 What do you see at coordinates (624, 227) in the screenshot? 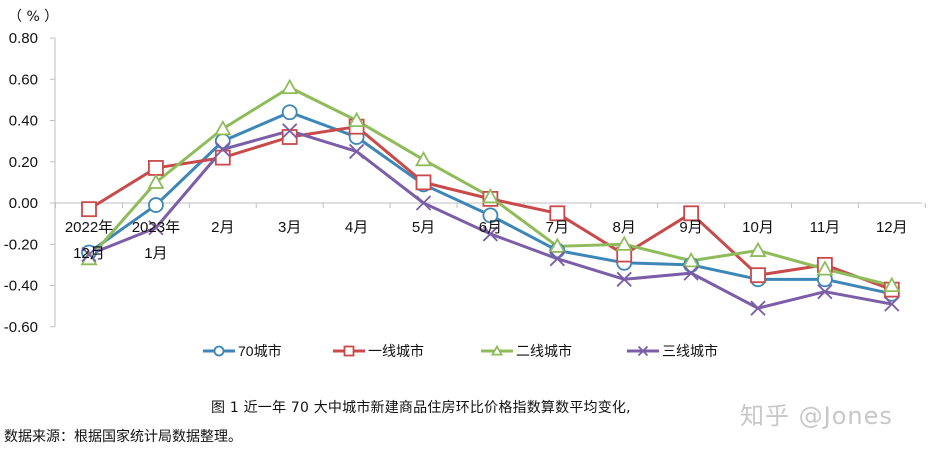
I see `x-tick-label: 8月` at bounding box center [624, 227].